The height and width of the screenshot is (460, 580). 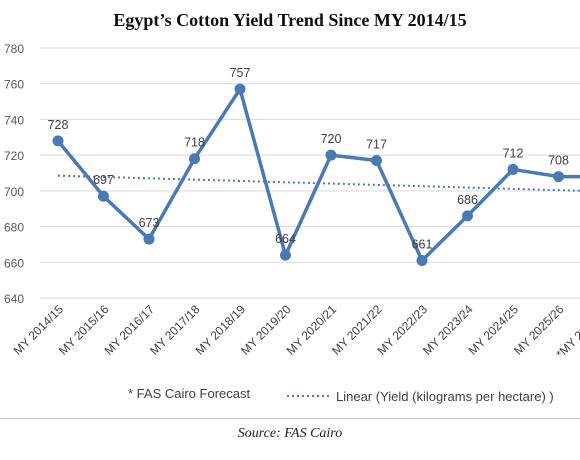 What do you see at coordinates (194, 143) in the screenshot?
I see `data-label: 718` at bounding box center [194, 143].